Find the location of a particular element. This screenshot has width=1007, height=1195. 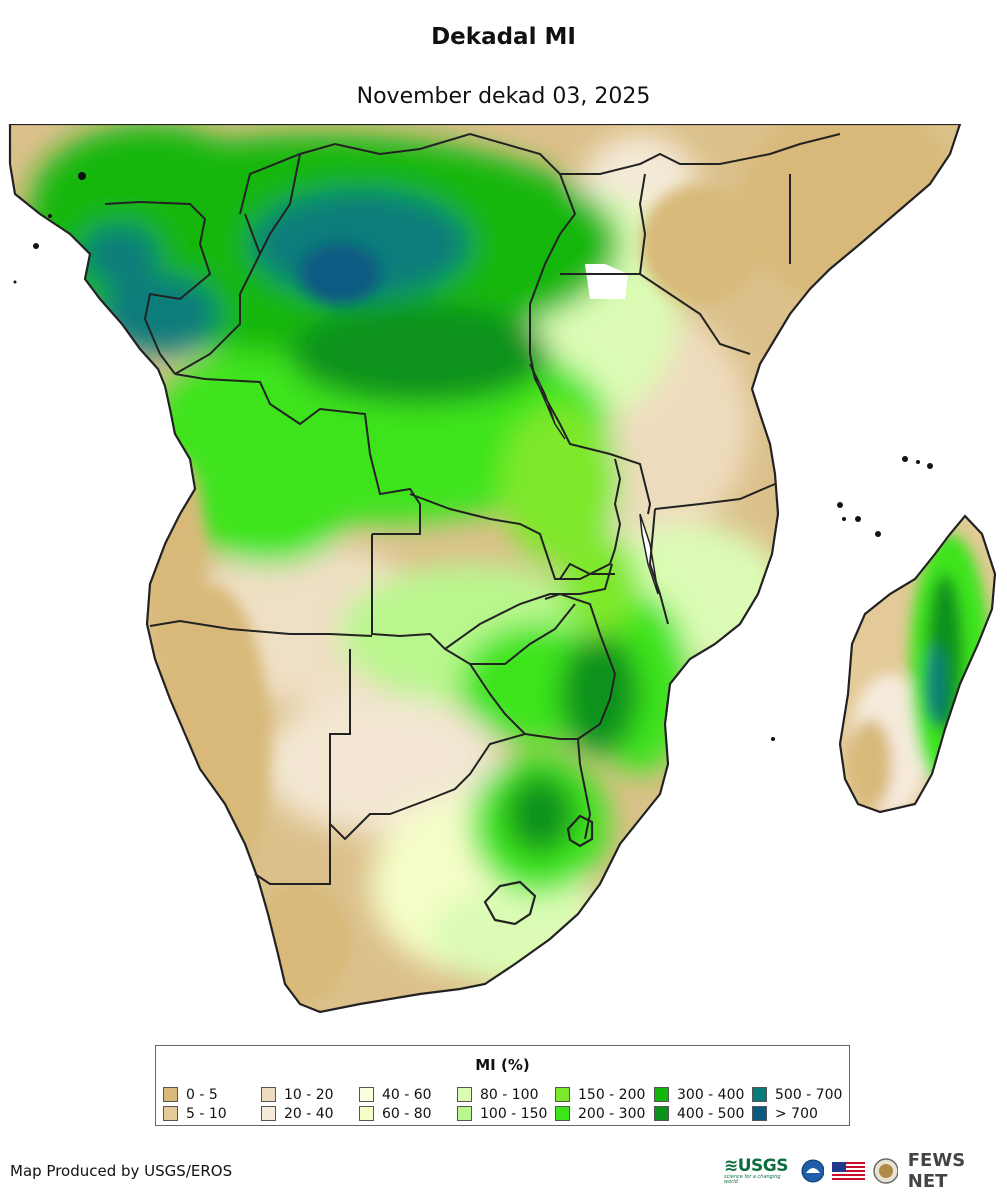

legend-label: 5 - 10 is located at coordinates (206, 1113).